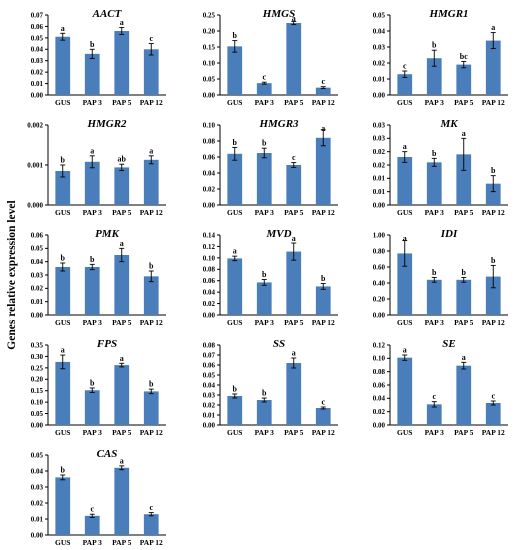  What do you see at coordinates (279, 344) in the screenshot?
I see `panel-title: SS` at bounding box center [279, 344].